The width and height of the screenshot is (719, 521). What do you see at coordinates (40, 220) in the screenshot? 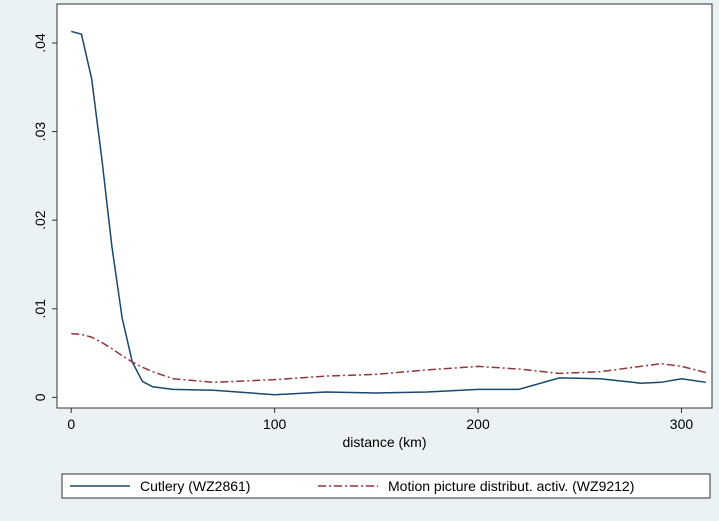
I see `y-tick-label: .02` at bounding box center [40, 220].